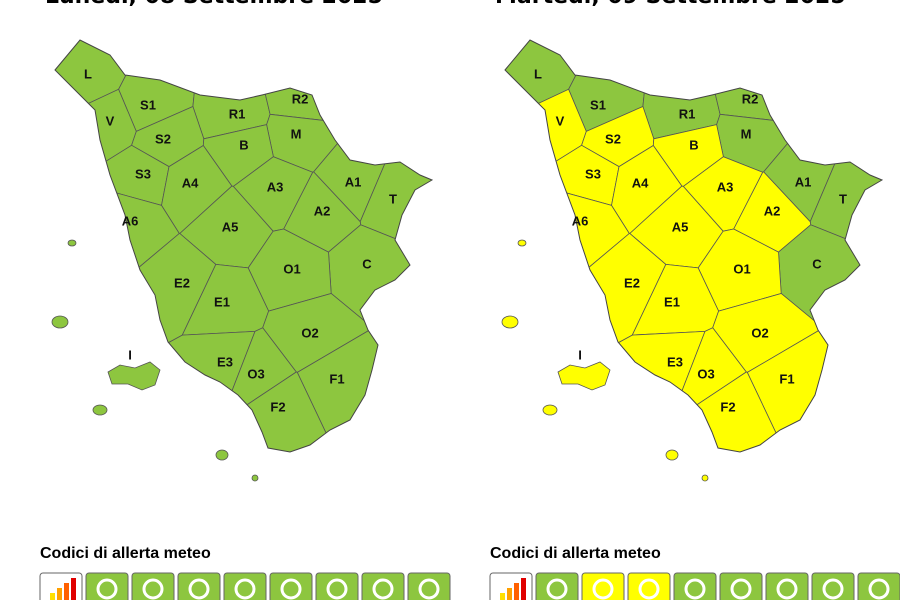  What do you see at coordinates (772, 210) in the screenshot?
I see `zone-label: A2` at bounding box center [772, 210].